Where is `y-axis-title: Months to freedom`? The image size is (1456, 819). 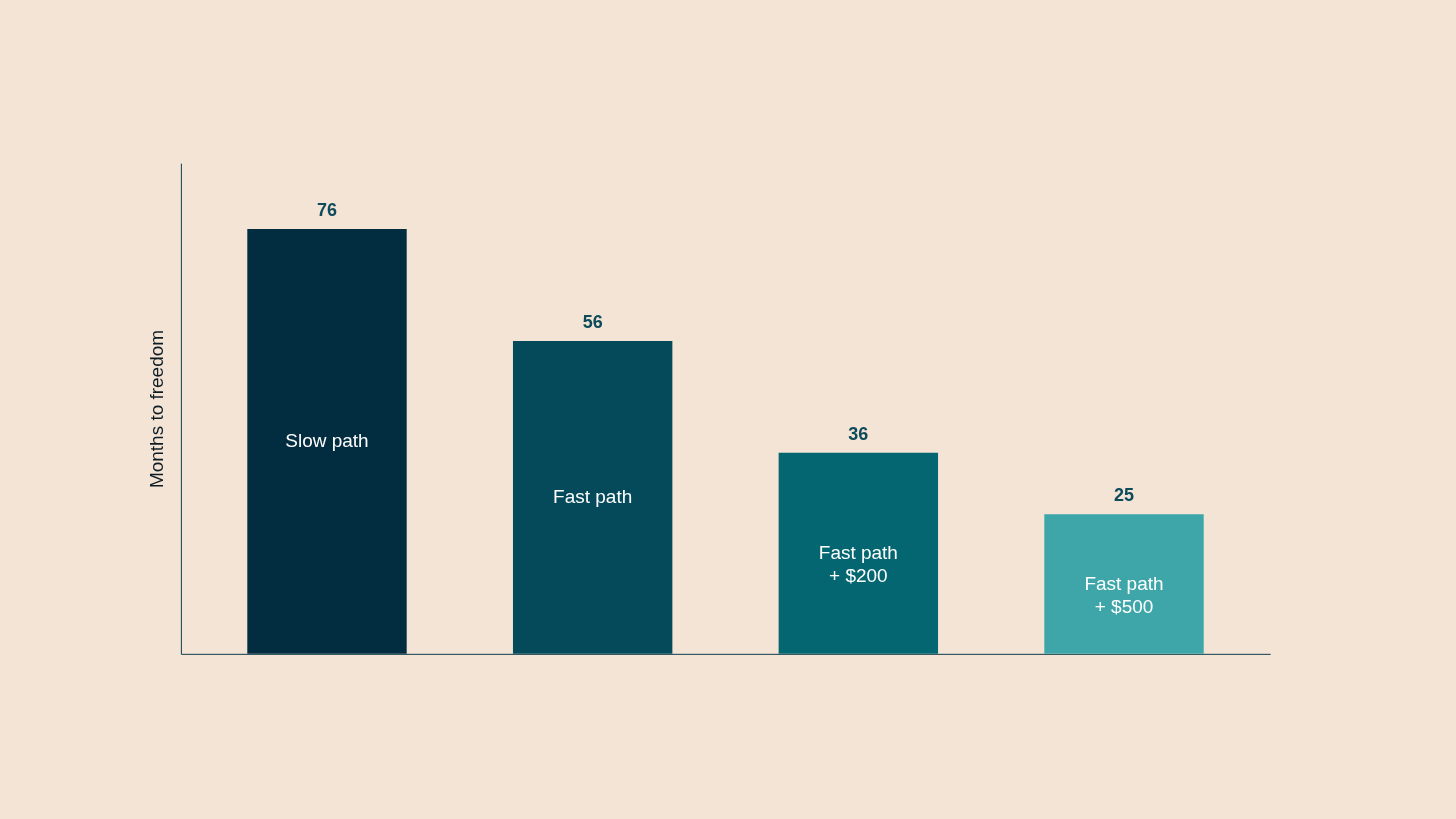 y-axis-title: Months to freedom is located at coordinates (157, 409).